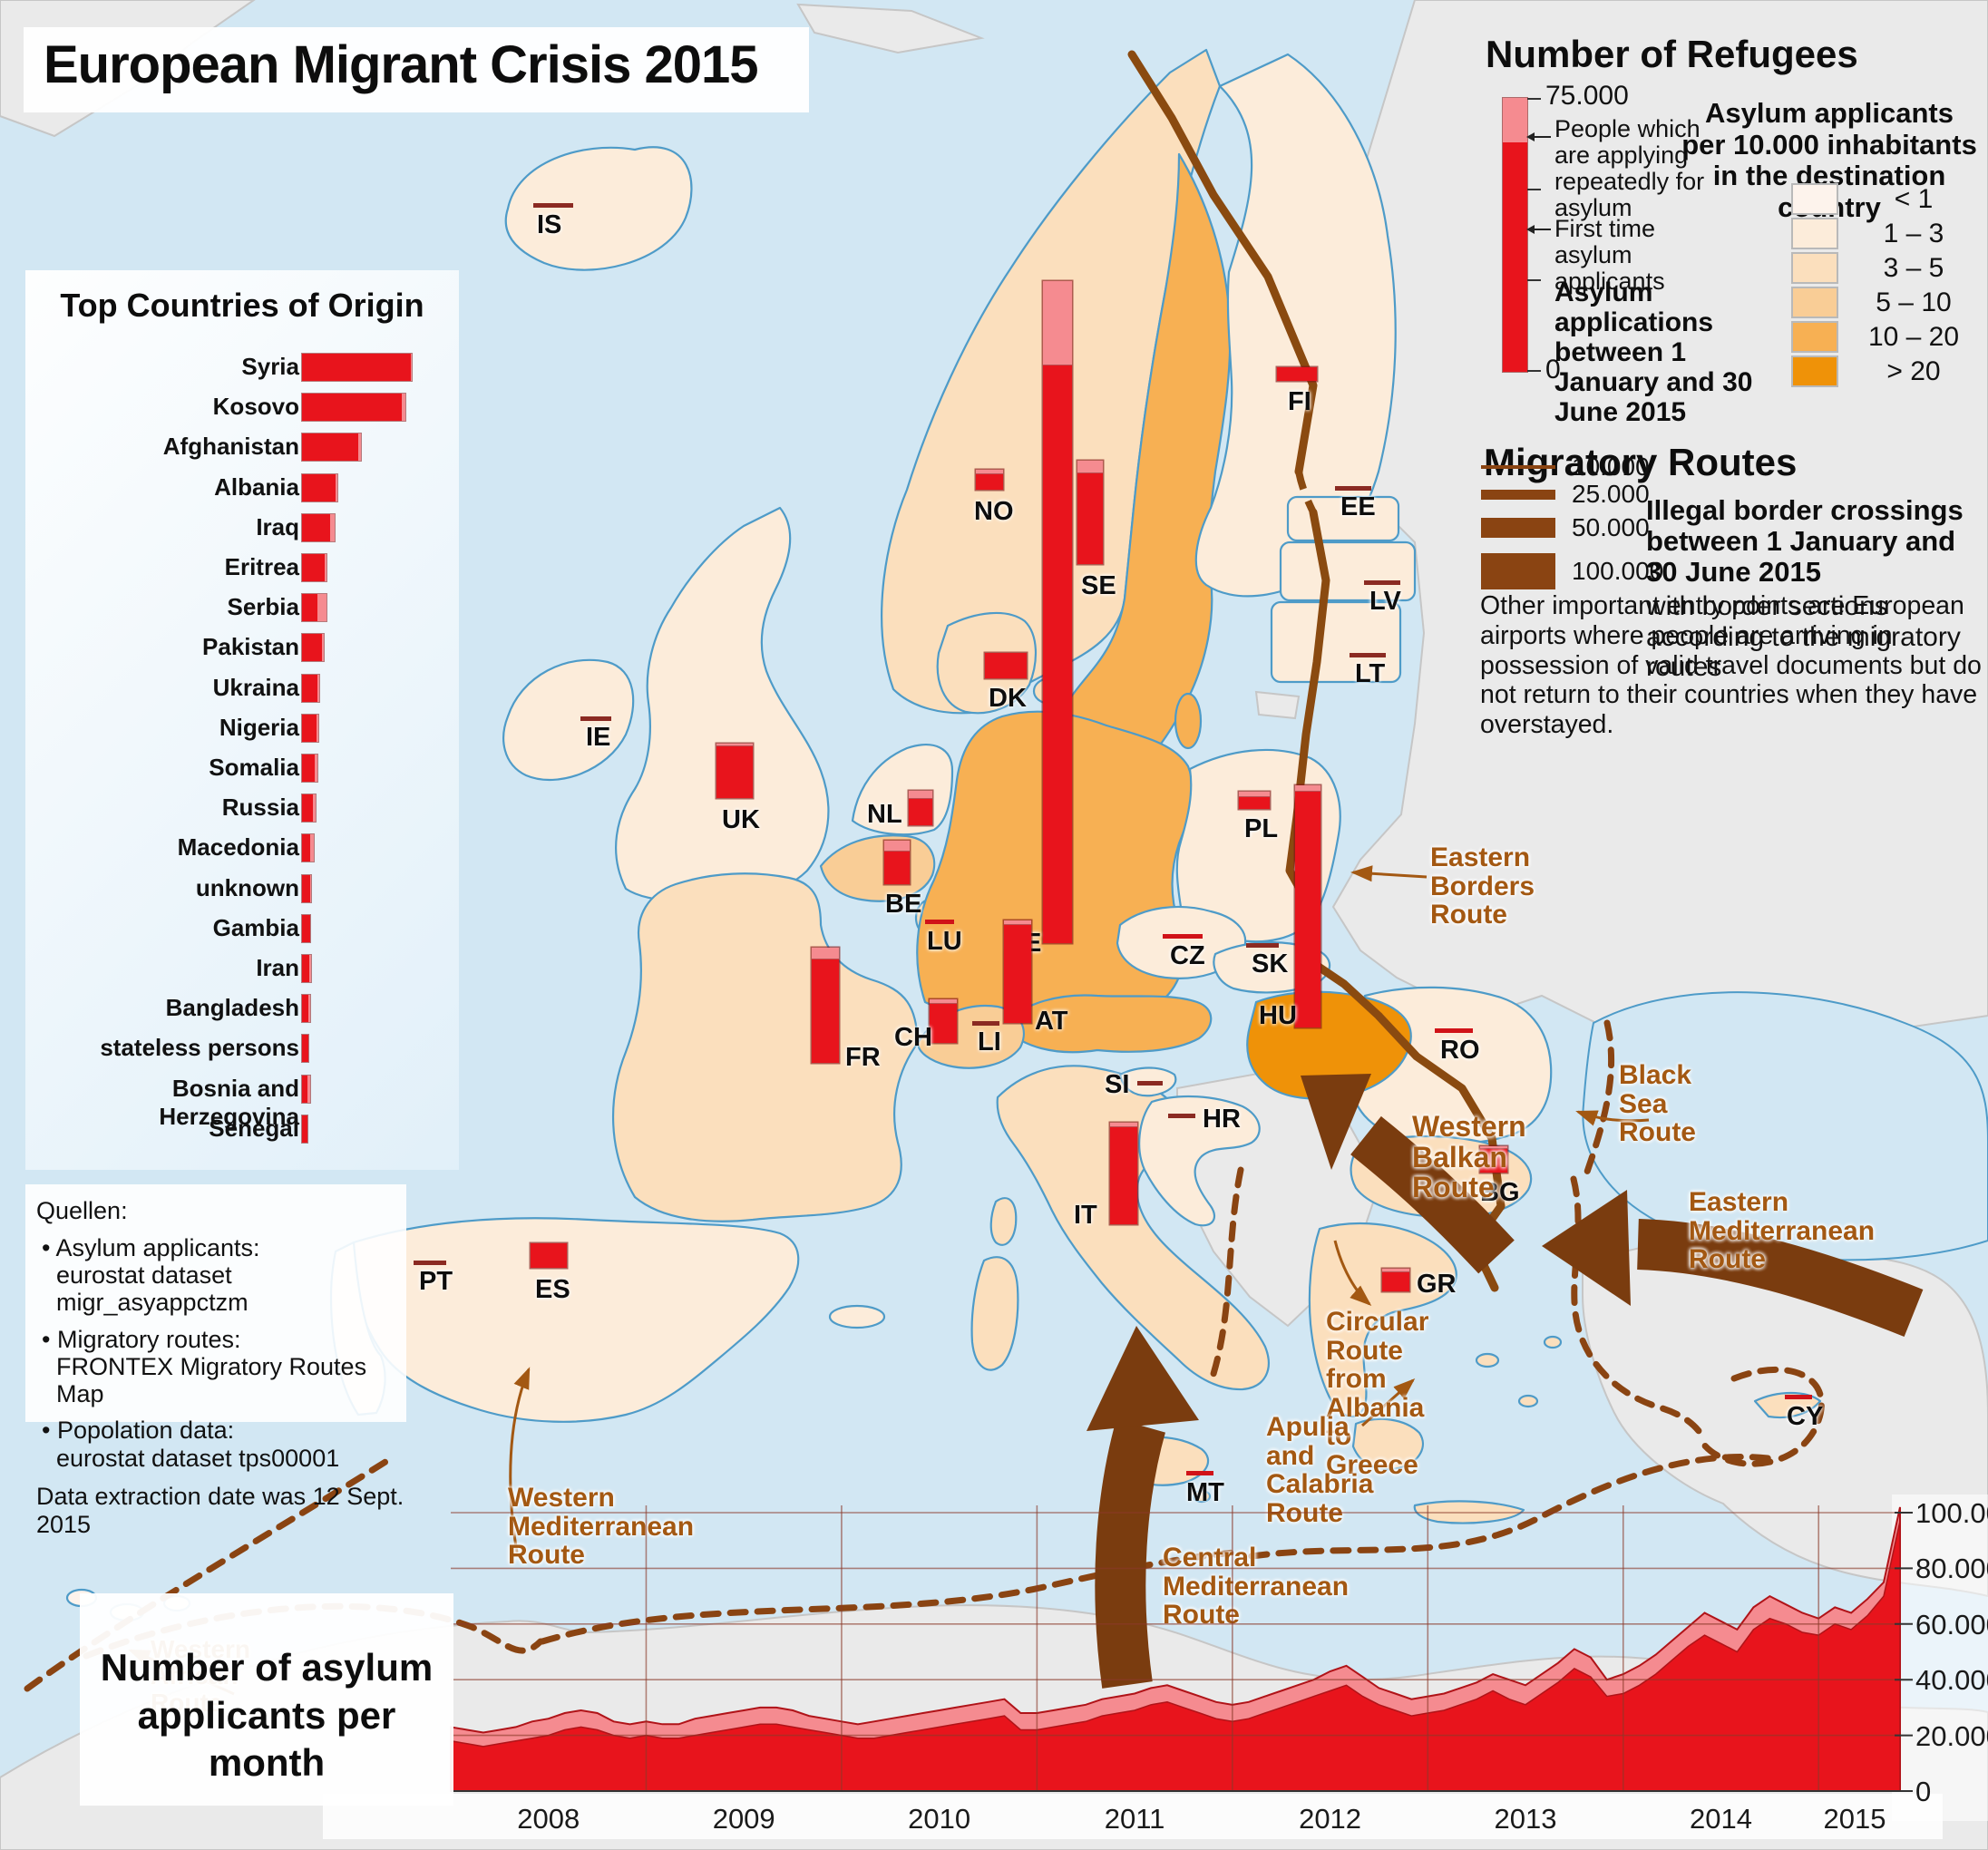 The width and height of the screenshot is (1988, 1850). Describe the element at coordinates (1377, 1393) in the screenshot. I see `route-label-circular-albania-greece: Circular Route from Albania to Greece` at that location.